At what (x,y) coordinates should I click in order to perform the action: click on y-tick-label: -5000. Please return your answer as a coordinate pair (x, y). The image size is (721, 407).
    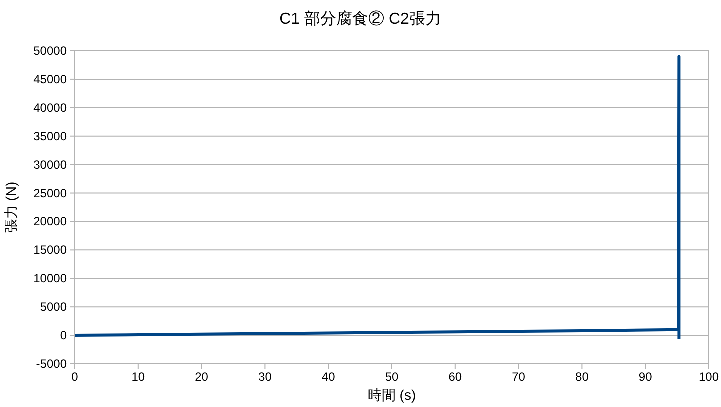
    Looking at the image, I should click on (52, 364).